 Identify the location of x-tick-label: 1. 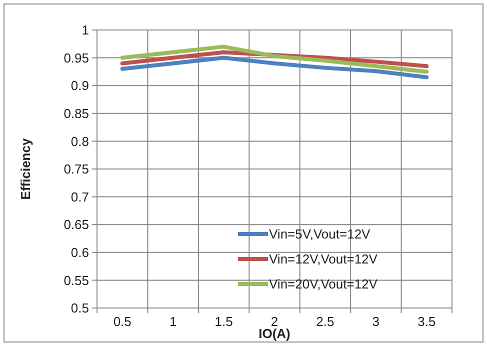
(173, 321).